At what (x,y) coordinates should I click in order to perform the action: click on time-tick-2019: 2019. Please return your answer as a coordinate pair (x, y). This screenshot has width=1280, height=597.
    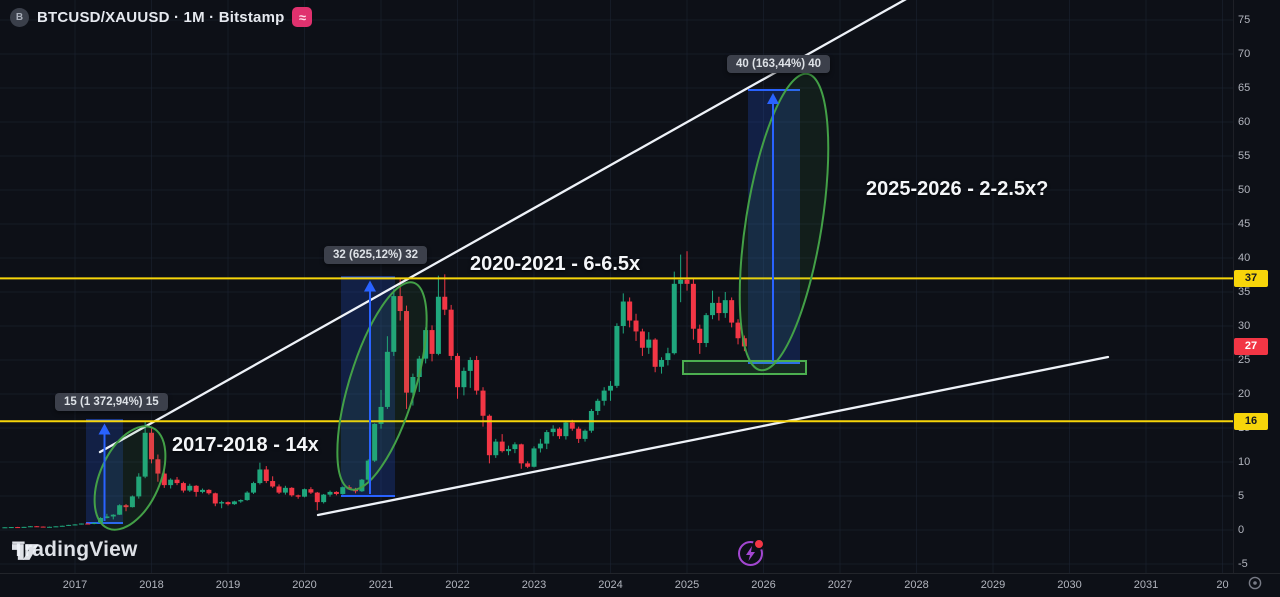
    Looking at the image, I should click on (228, 585).